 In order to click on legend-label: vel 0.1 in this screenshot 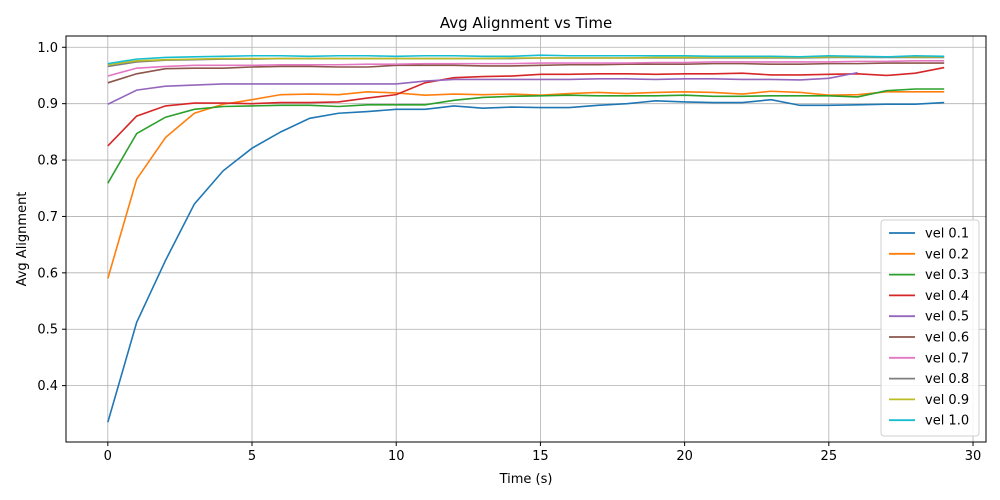, I will do `click(947, 234)`.